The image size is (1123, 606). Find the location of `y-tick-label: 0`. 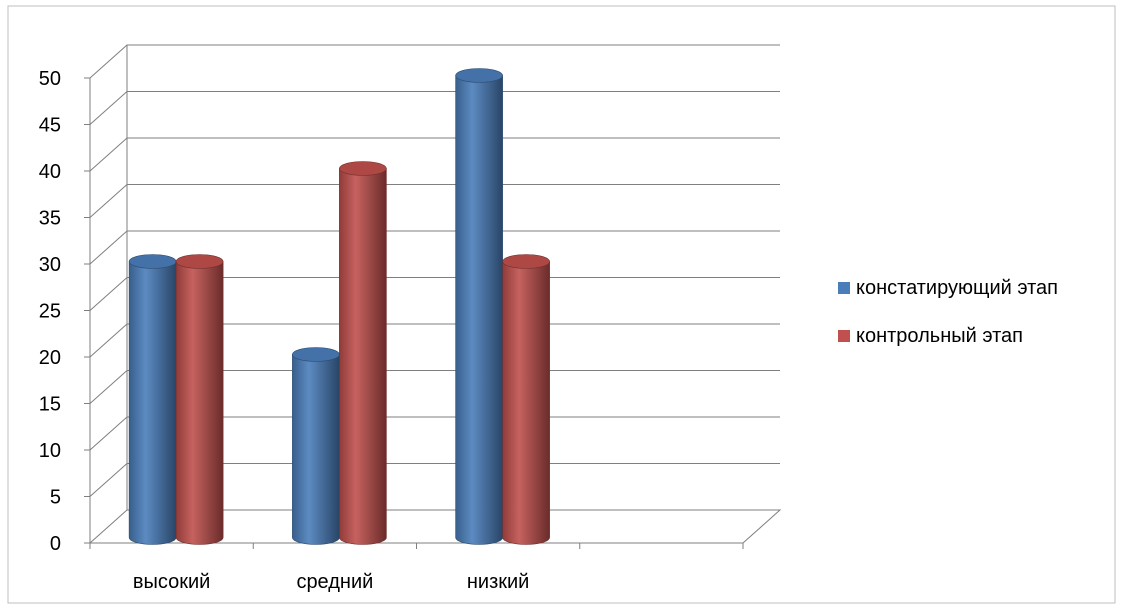

y-tick-label: 0 is located at coordinates (55, 544).